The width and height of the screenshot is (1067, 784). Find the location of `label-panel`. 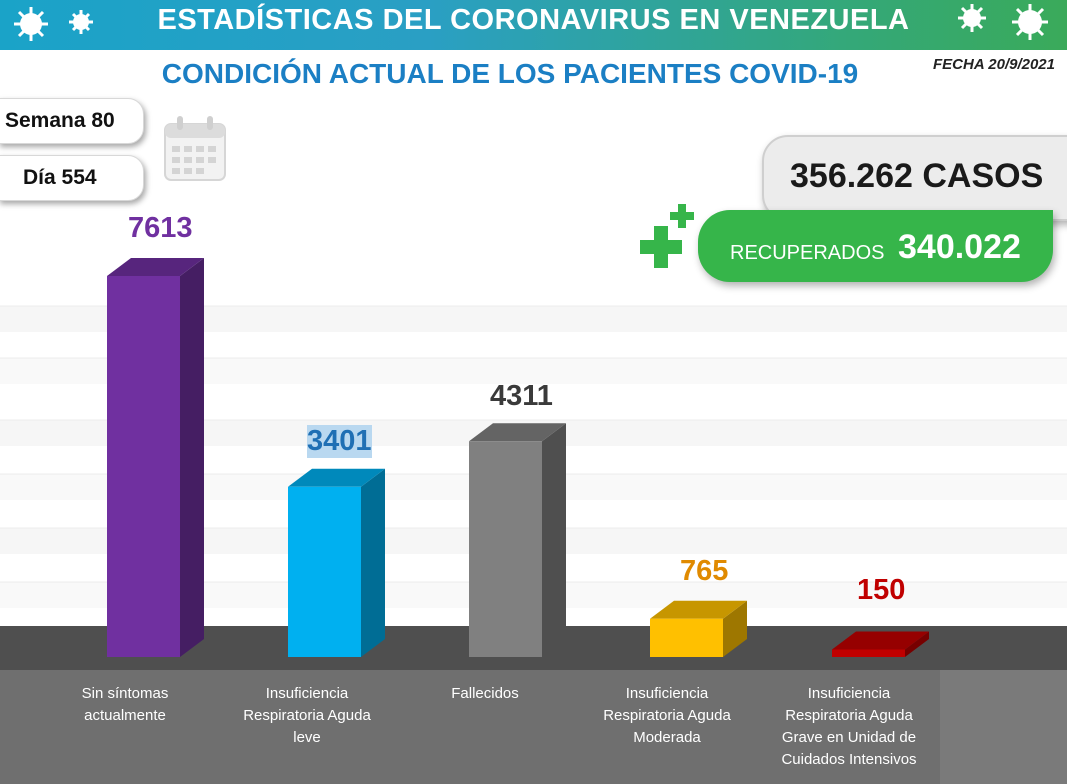

label-panel is located at coordinates (470, 727).